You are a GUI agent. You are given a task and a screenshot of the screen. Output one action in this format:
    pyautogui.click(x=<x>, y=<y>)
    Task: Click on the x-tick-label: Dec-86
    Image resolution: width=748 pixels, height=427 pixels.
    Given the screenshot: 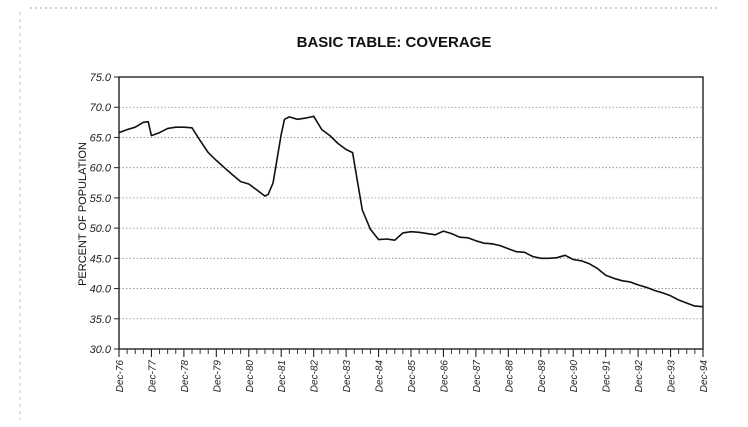 What is the action you would take?
    pyautogui.click(x=444, y=376)
    